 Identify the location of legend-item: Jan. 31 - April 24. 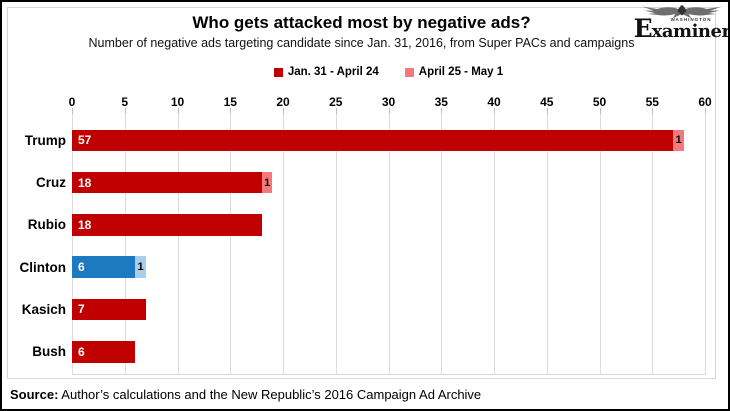
(326, 72).